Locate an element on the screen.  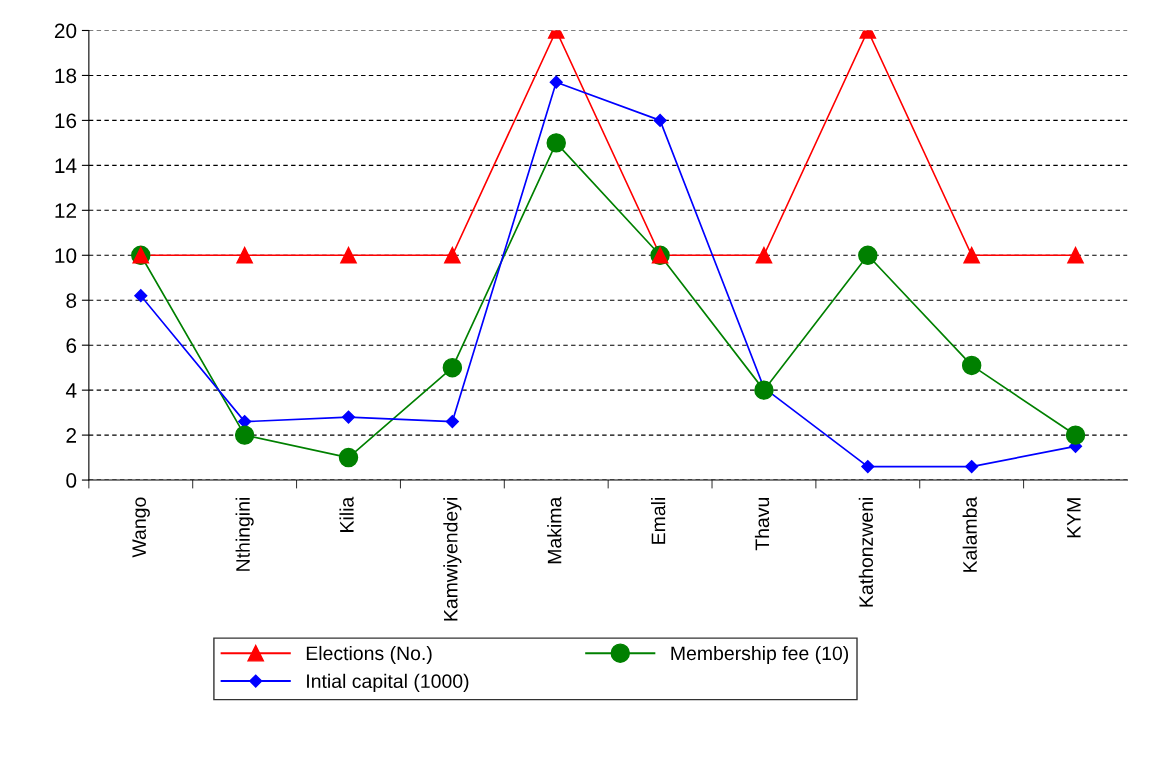
y-tick-label: 10 is located at coordinates (66, 256).